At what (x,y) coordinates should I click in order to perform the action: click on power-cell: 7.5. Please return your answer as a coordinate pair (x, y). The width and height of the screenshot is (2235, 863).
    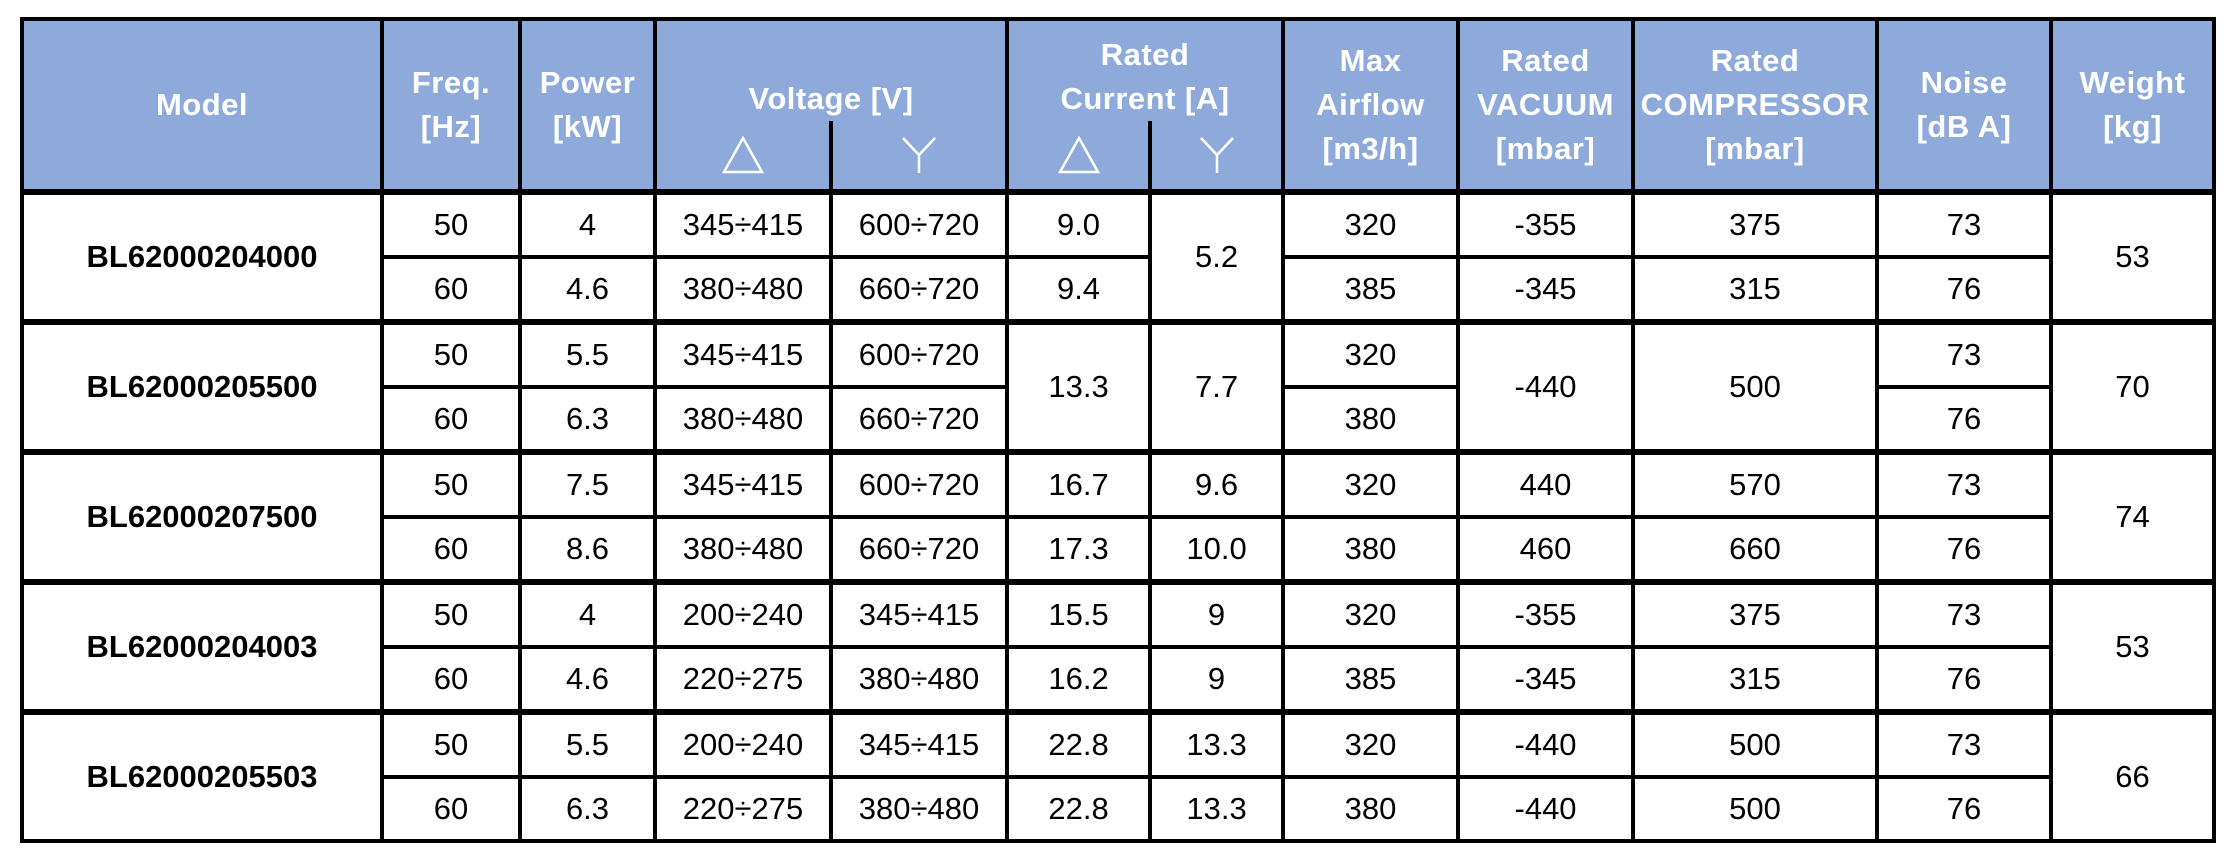
    Looking at the image, I should click on (587, 484).